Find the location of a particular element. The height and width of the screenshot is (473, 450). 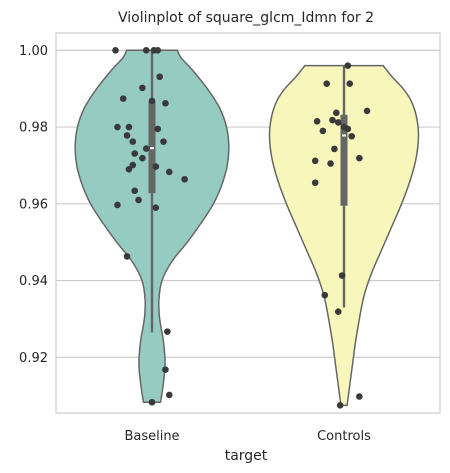

iqr-box-baseline is located at coordinates (152, 147).